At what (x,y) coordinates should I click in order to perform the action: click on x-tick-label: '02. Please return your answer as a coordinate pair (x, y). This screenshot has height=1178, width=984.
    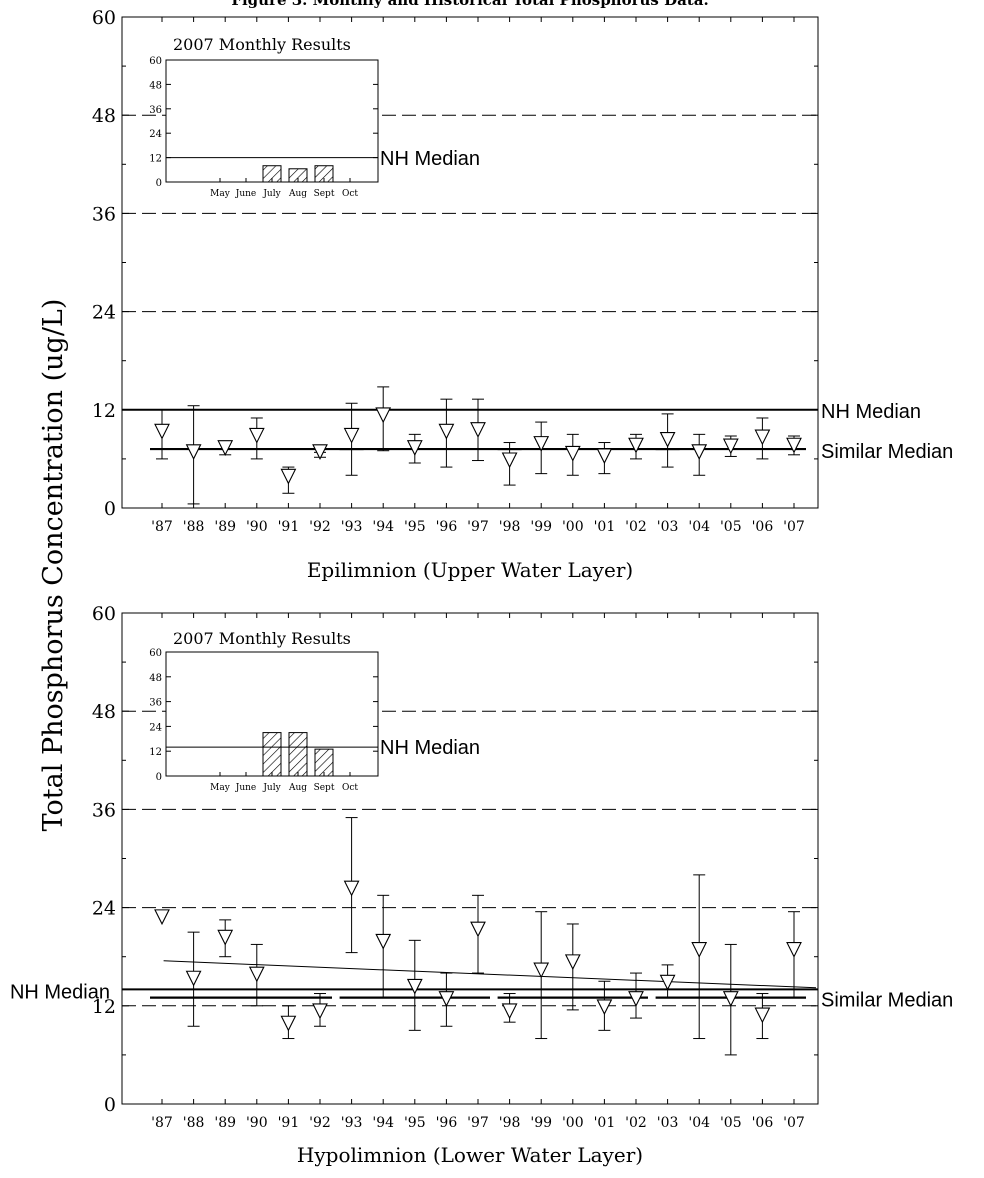
    Looking at the image, I should click on (636, 1123).